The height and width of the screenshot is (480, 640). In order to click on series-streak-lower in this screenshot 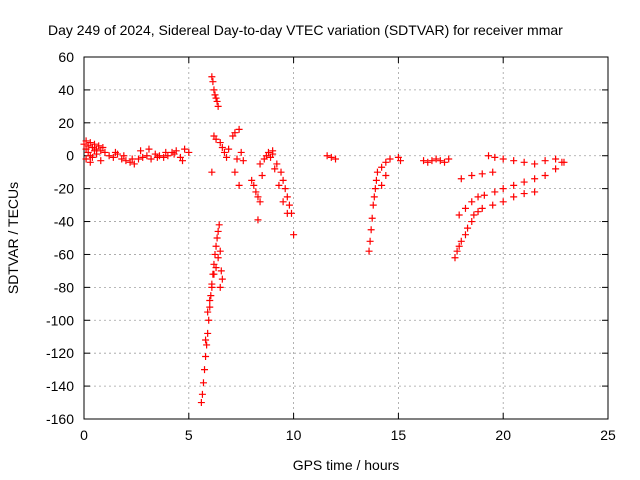, I will do `click(495, 225)`.